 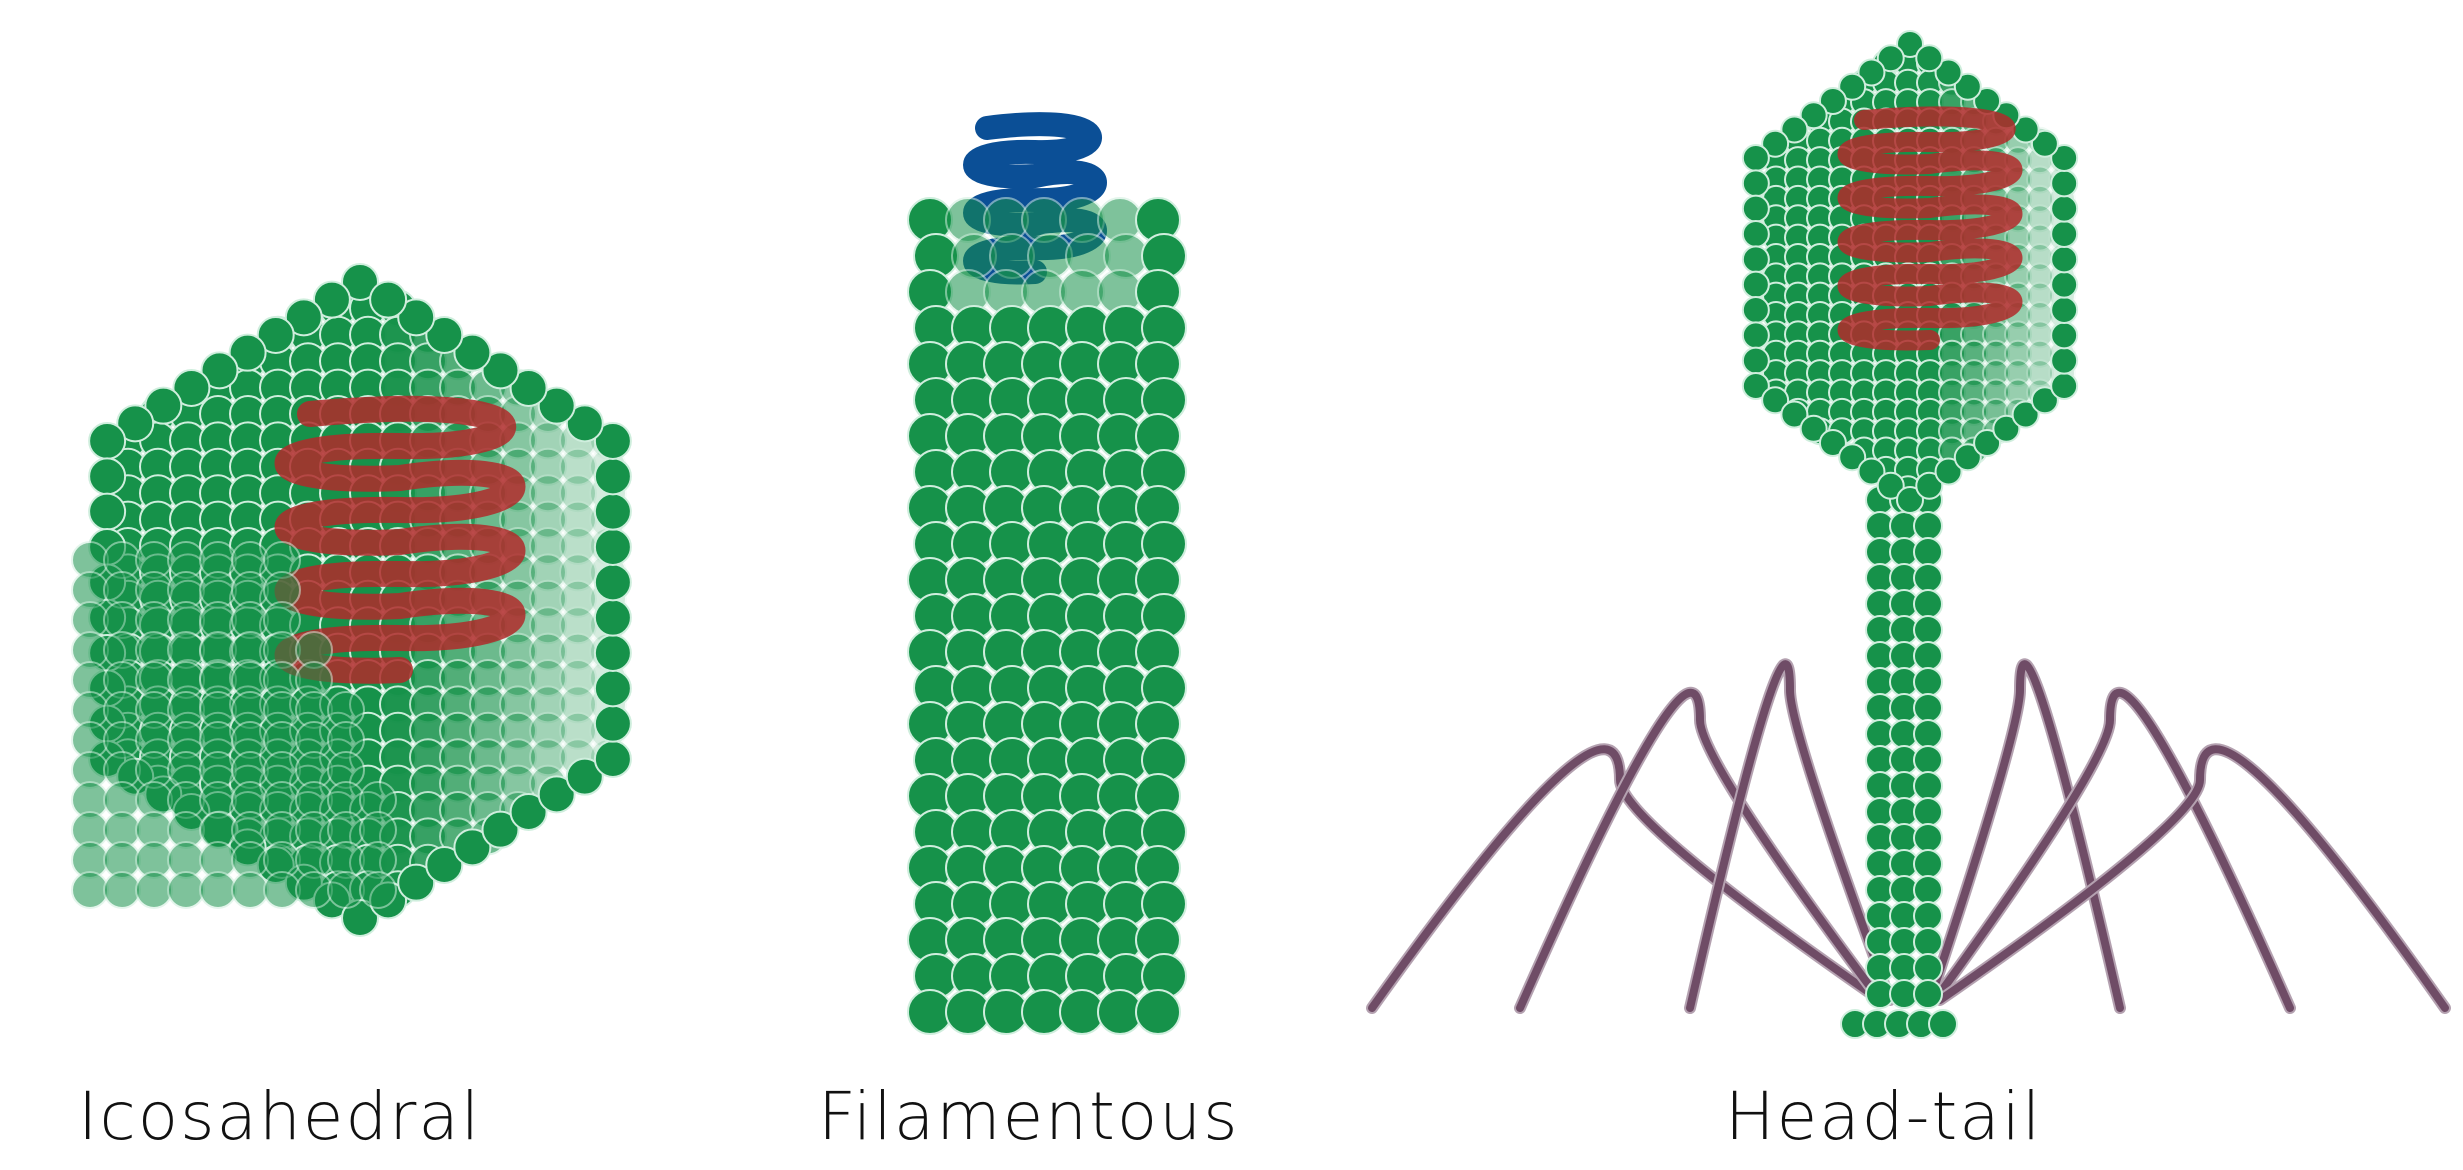 What do you see at coordinates (280, 1116) in the screenshot?
I see `icosahedral-label: Icosahedral` at bounding box center [280, 1116].